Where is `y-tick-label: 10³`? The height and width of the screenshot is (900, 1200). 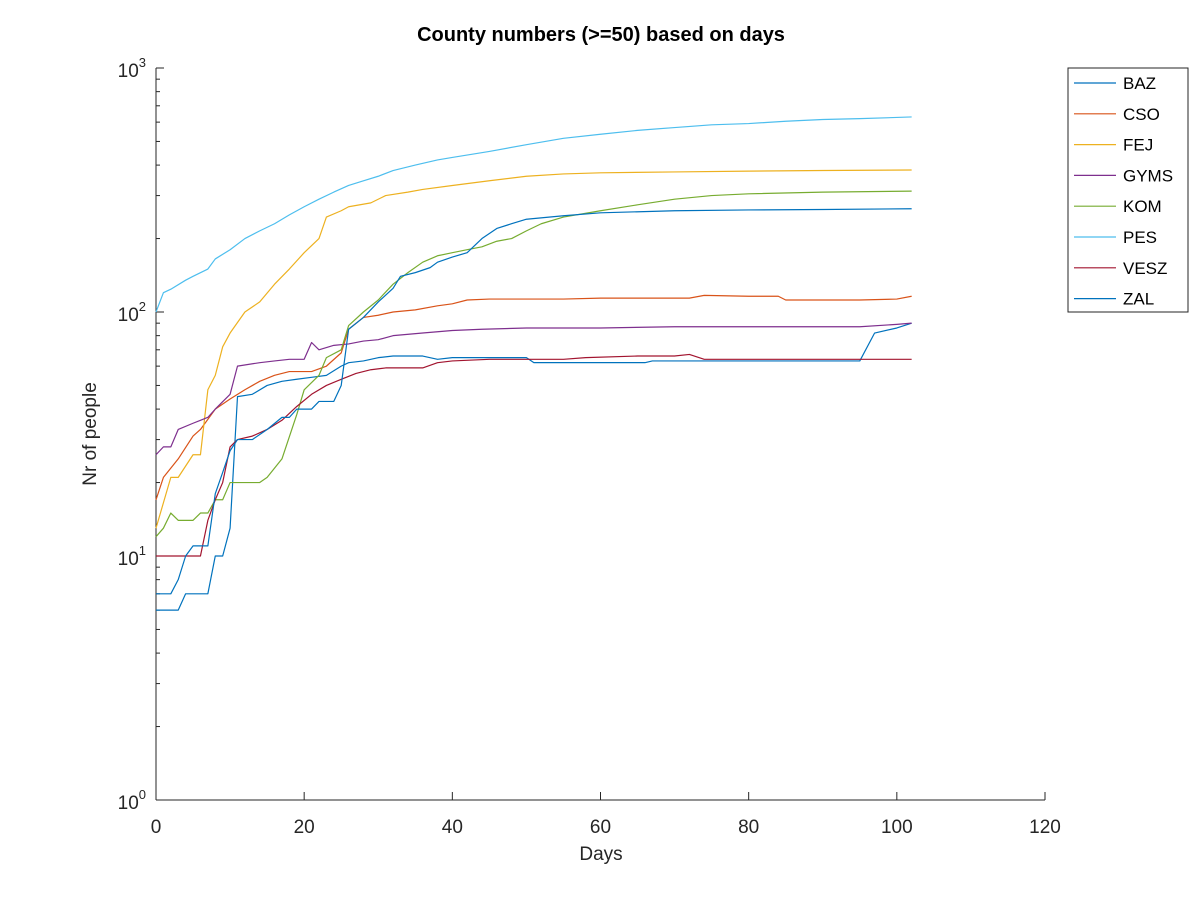
y-tick-label: 10³ is located at coordinates (132, 68).